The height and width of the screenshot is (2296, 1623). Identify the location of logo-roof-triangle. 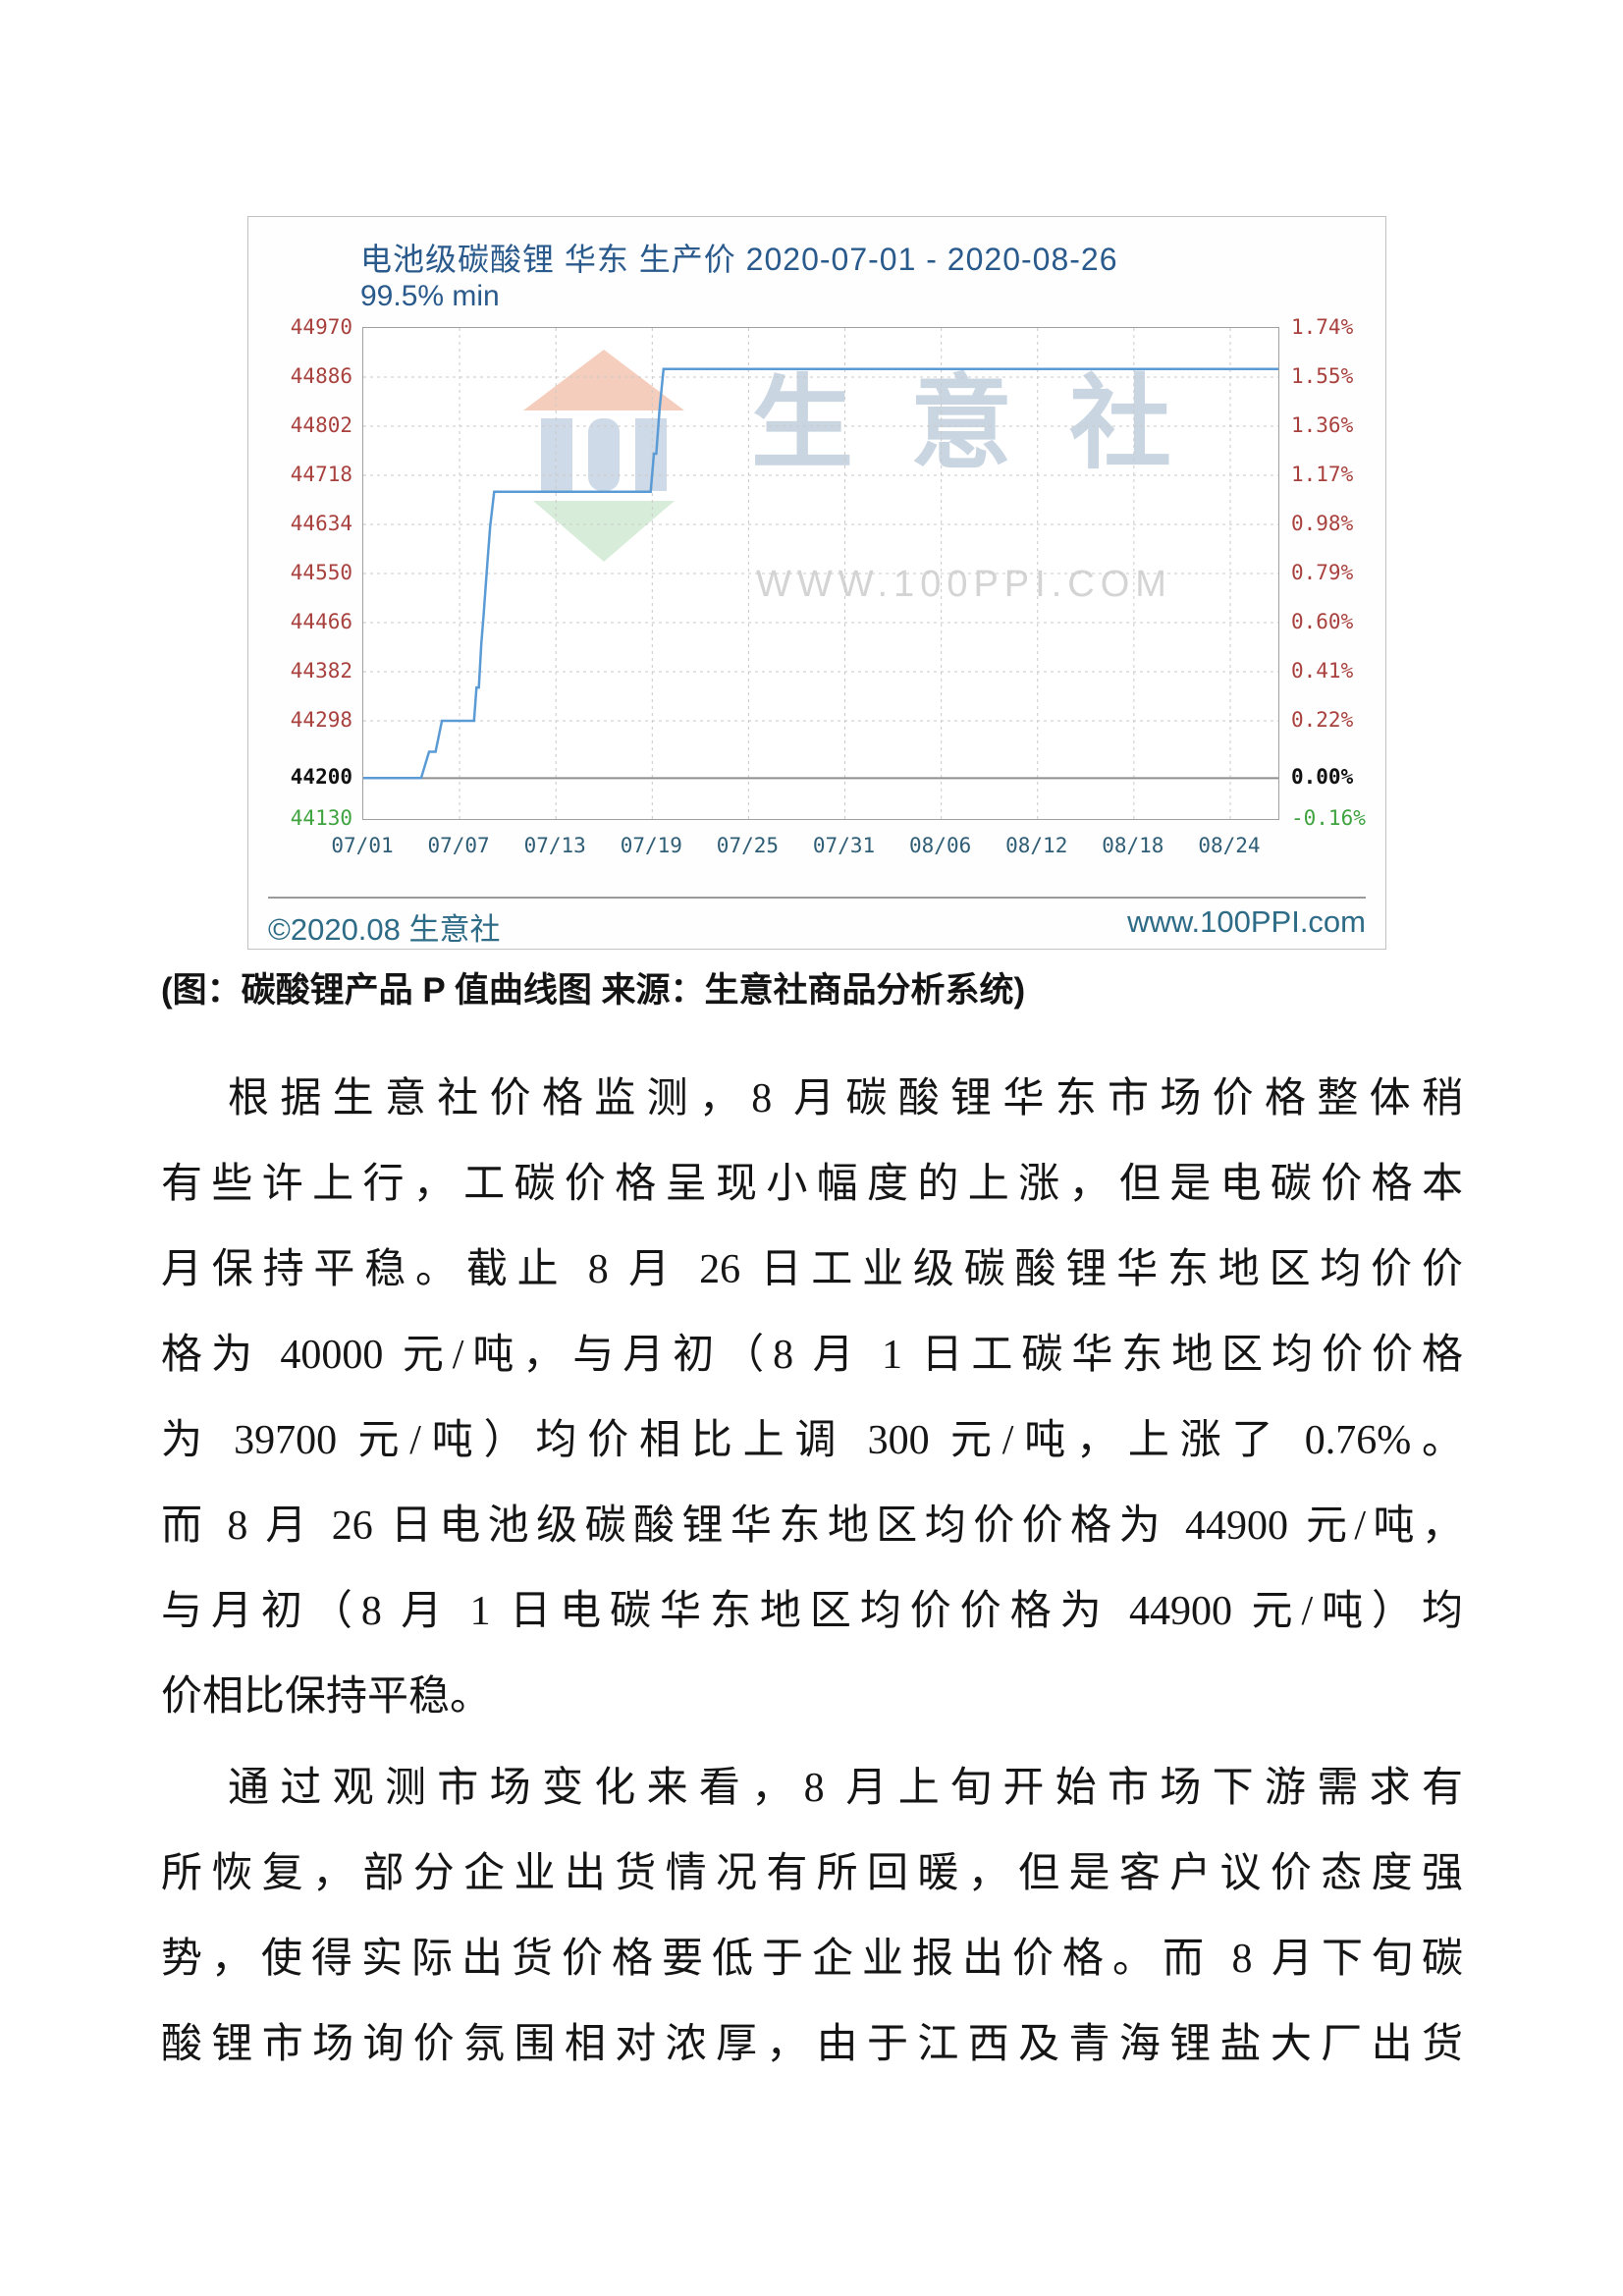
(603, 380).